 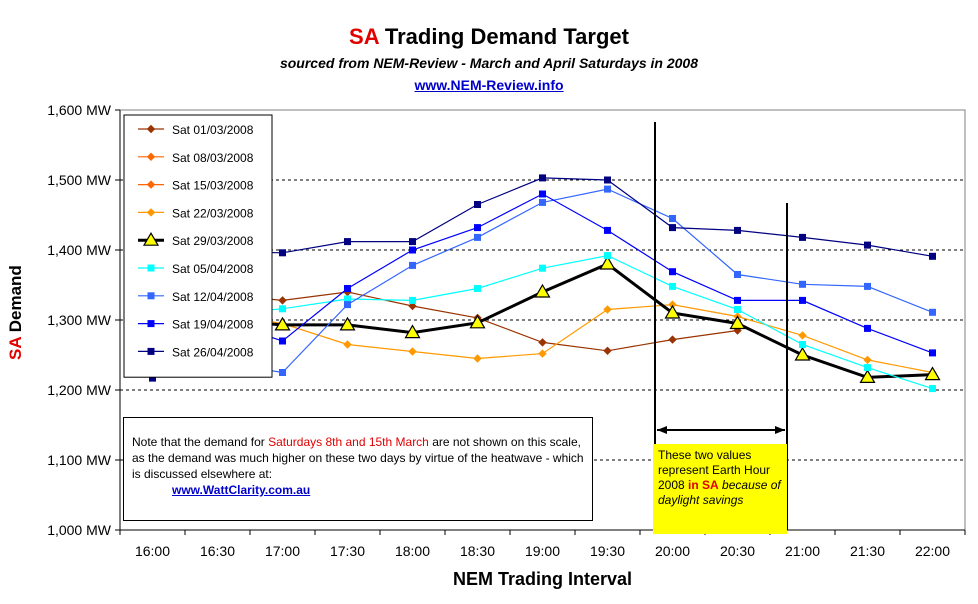 What do you see at coordinates (213, 186) in the screenshot?
I see `legend-label: Sat 15/03/2008` at bounding box center [213, 186].